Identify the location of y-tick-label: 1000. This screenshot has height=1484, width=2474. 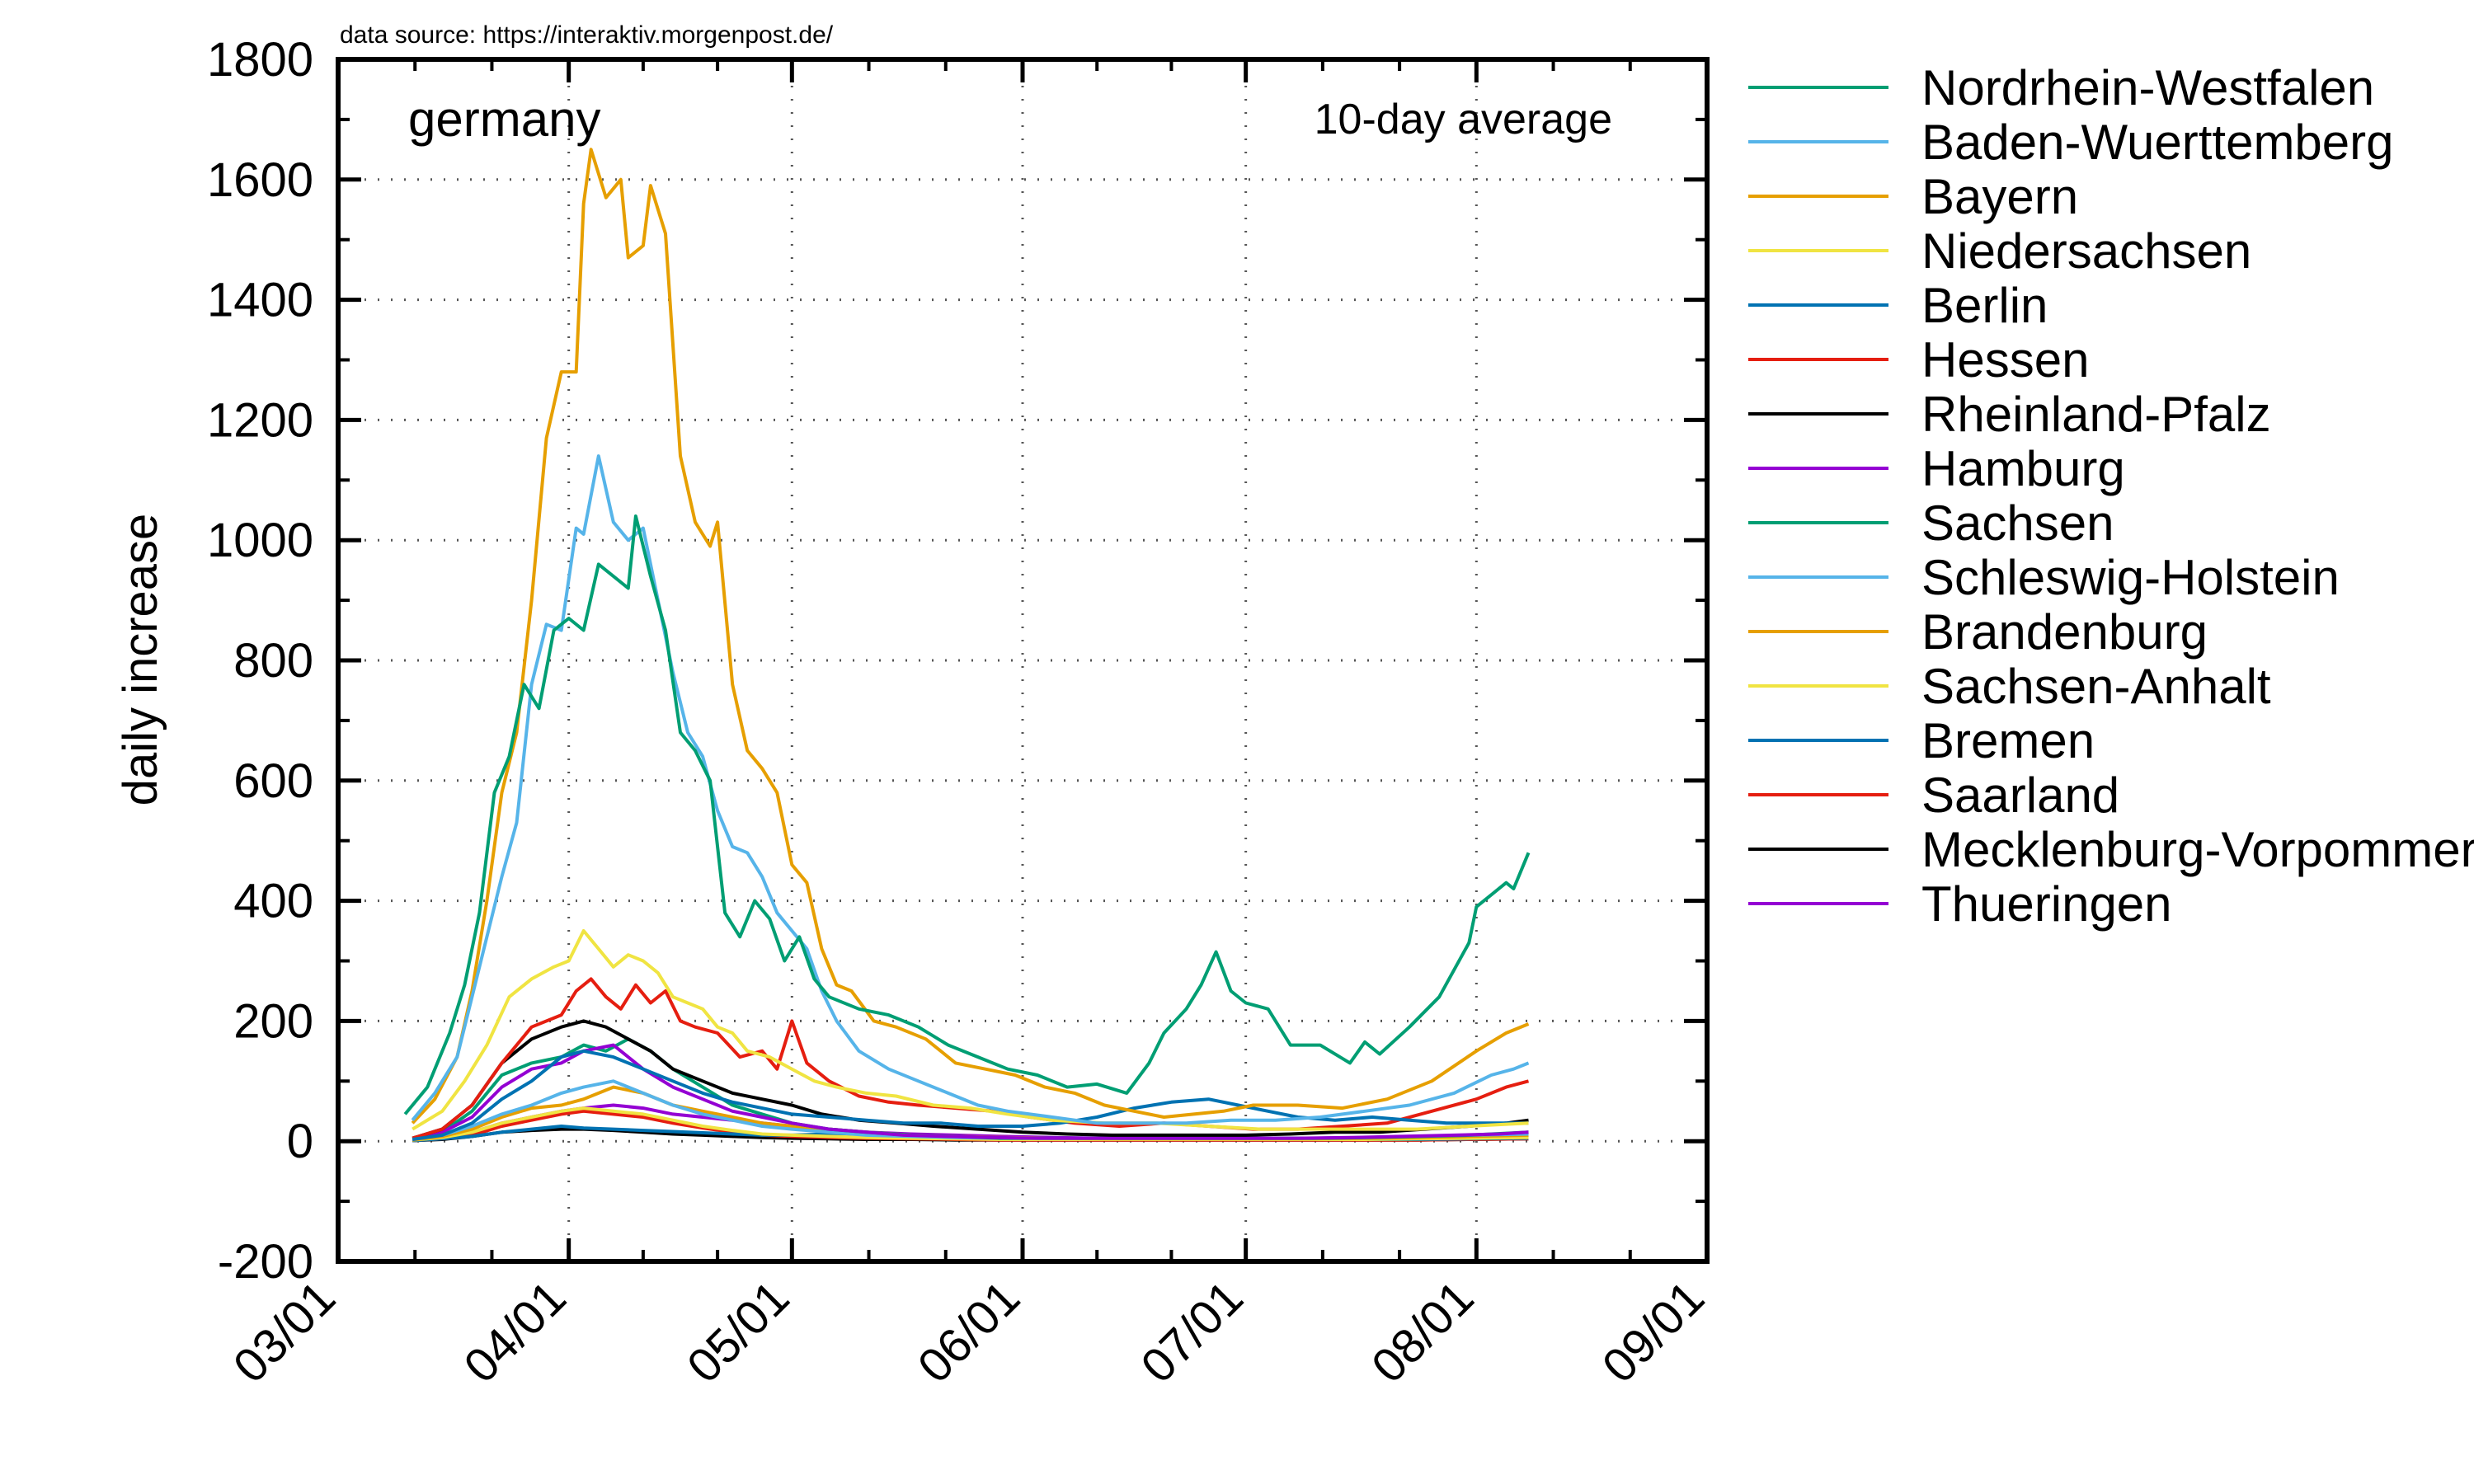
(260, 540).